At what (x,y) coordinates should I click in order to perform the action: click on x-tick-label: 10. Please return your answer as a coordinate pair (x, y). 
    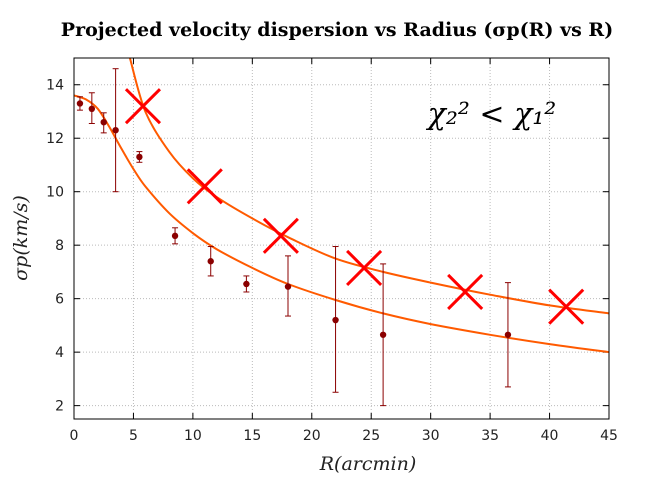
    Looking at the image, I should click on (193, 436).